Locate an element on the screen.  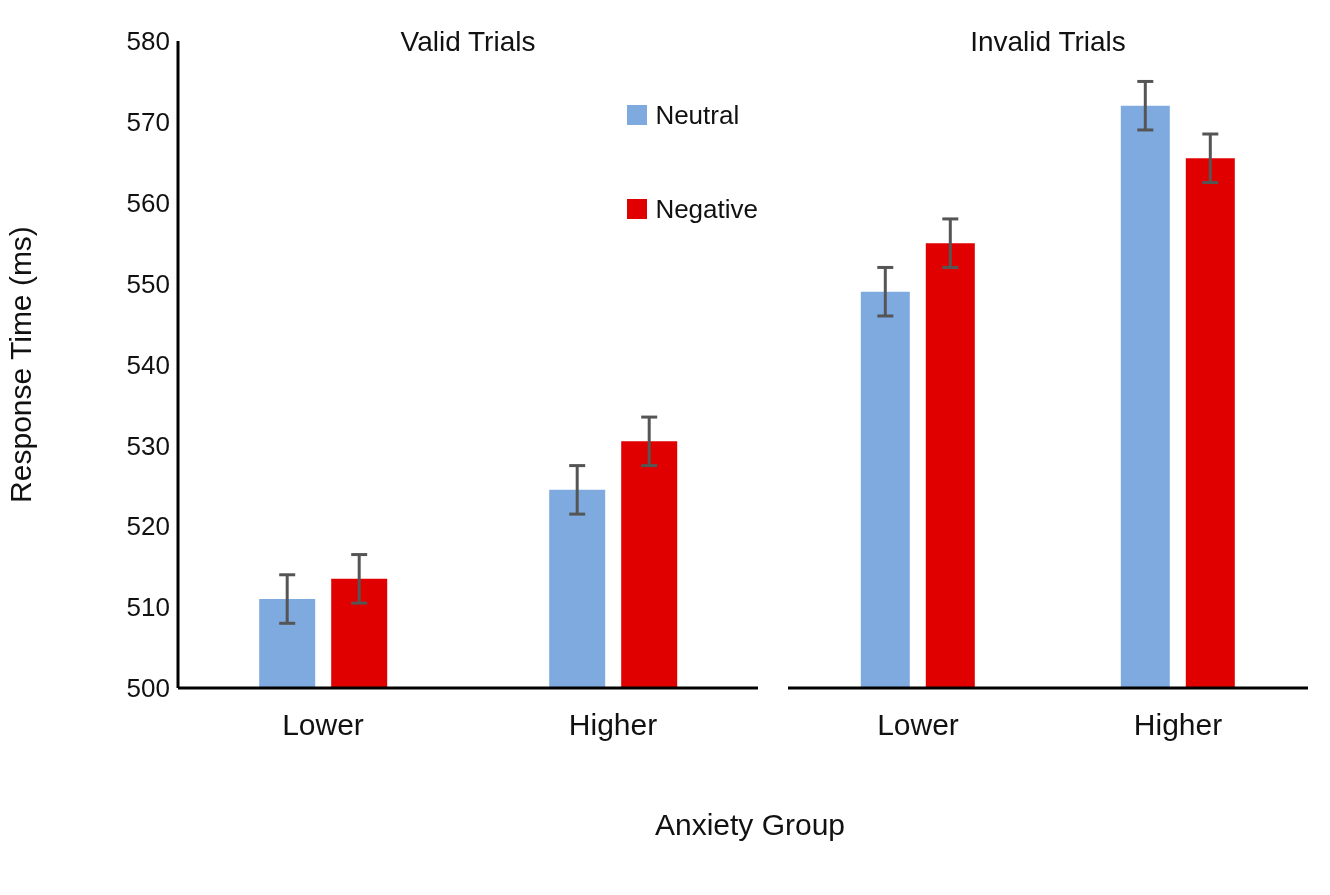
y-tick-label: 500 is located at coordinates (148, 688).